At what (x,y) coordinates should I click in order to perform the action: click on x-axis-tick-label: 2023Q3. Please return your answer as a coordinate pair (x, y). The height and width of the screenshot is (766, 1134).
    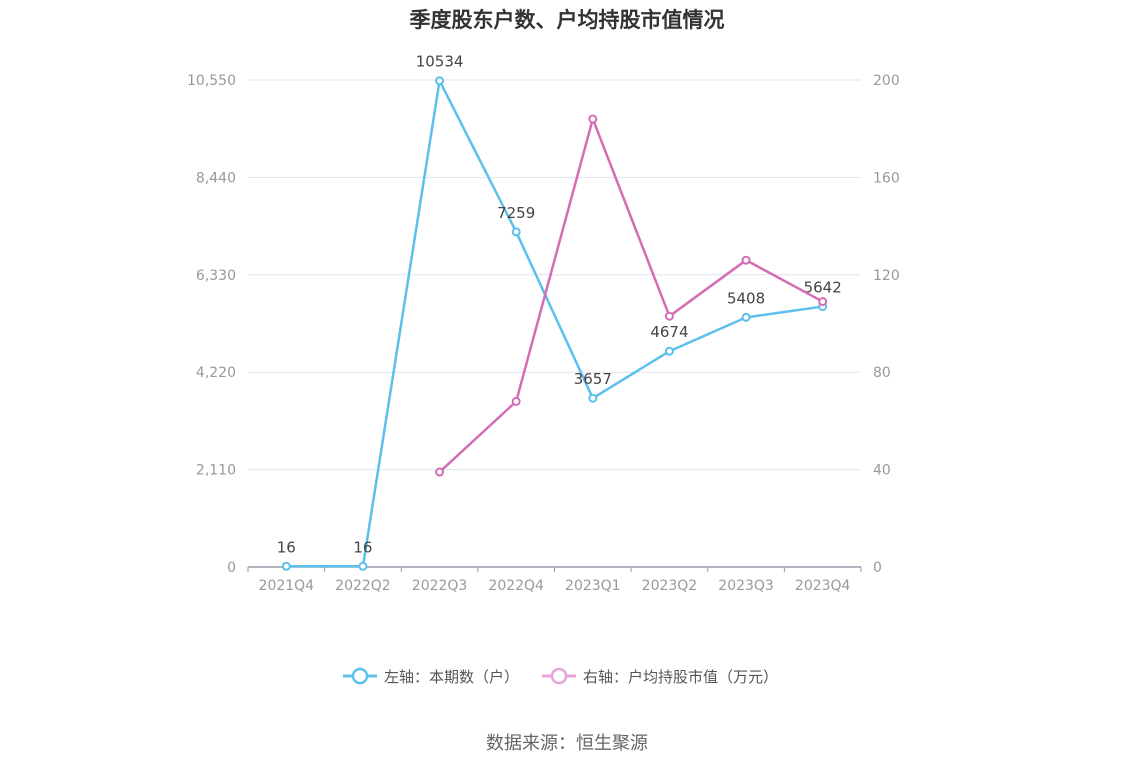
    Looking at the image, I should click on (746, 586).